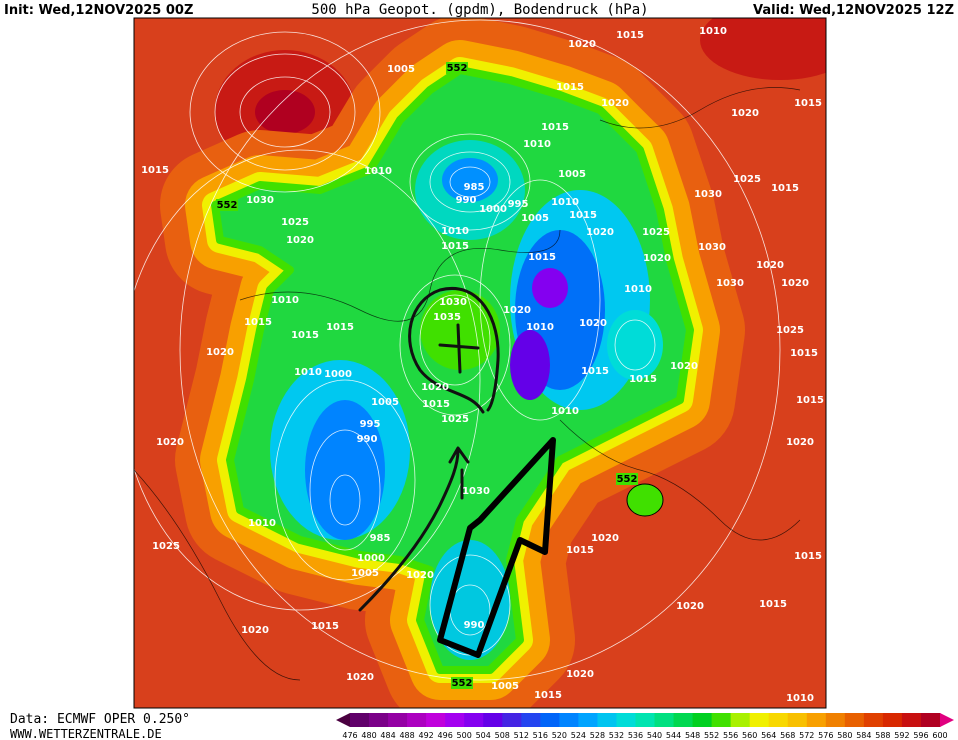 The height and width of the screenshot is (740, 958). I want to click on blue-area, so click(345, 470).